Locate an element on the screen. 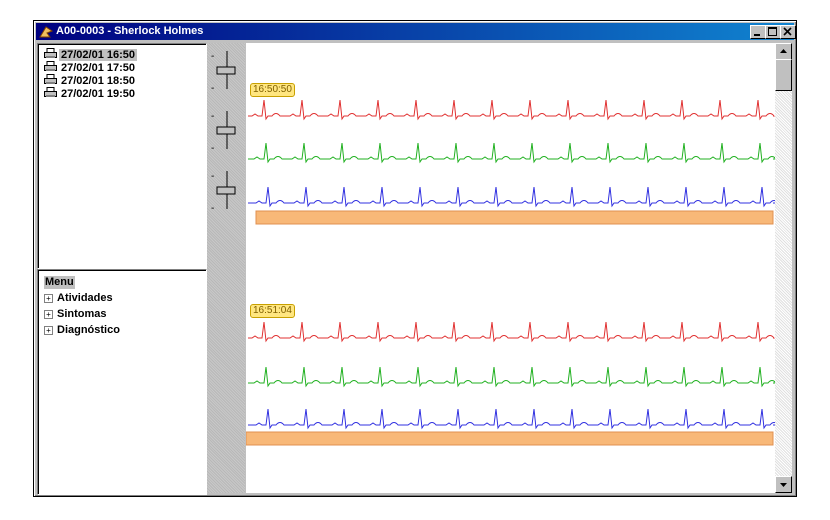 Image resolution: width=830 pixels, height=520 pixels. menu-item-label: Sintomas is located at coordinates (82, 314).